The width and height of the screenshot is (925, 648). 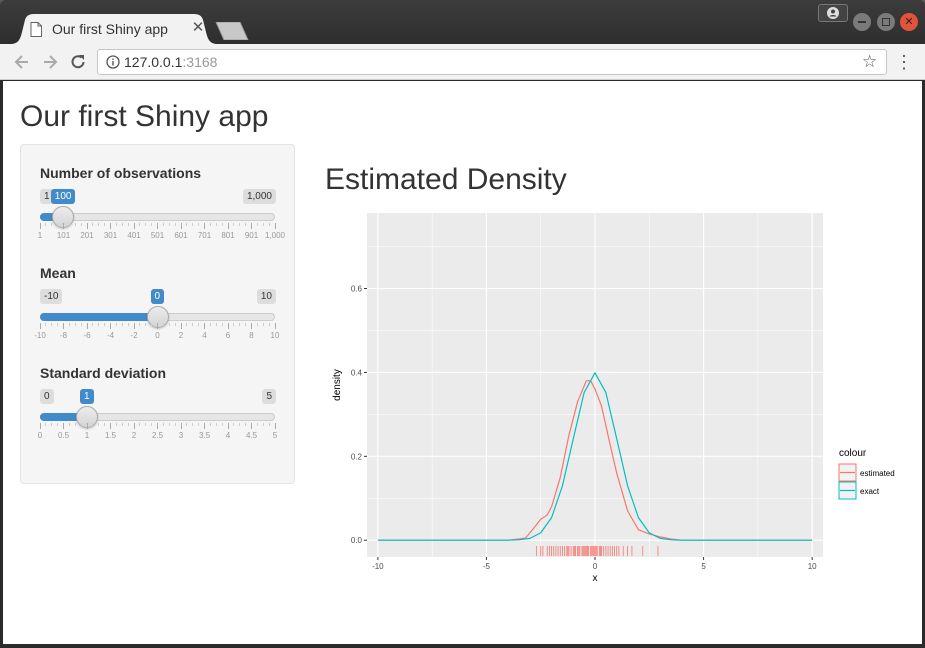 I want to click on forward-icon, so click(x=50, y=62).